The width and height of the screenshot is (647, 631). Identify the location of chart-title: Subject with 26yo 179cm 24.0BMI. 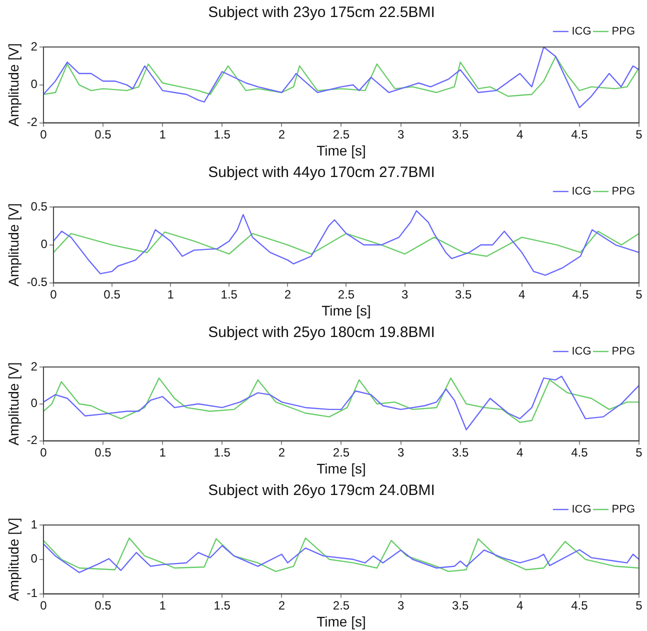
(321, 491).